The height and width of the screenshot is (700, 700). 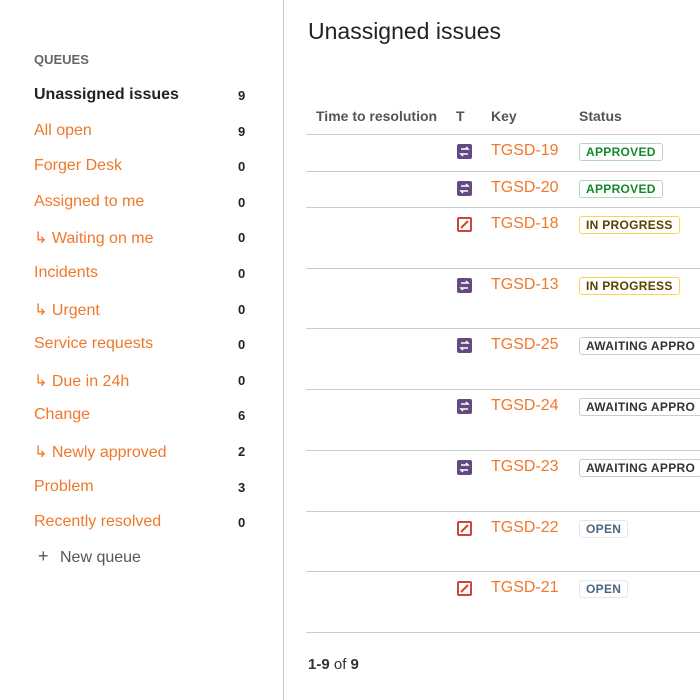 I want to click on queue-count: 6, so click(x=242, y=416).